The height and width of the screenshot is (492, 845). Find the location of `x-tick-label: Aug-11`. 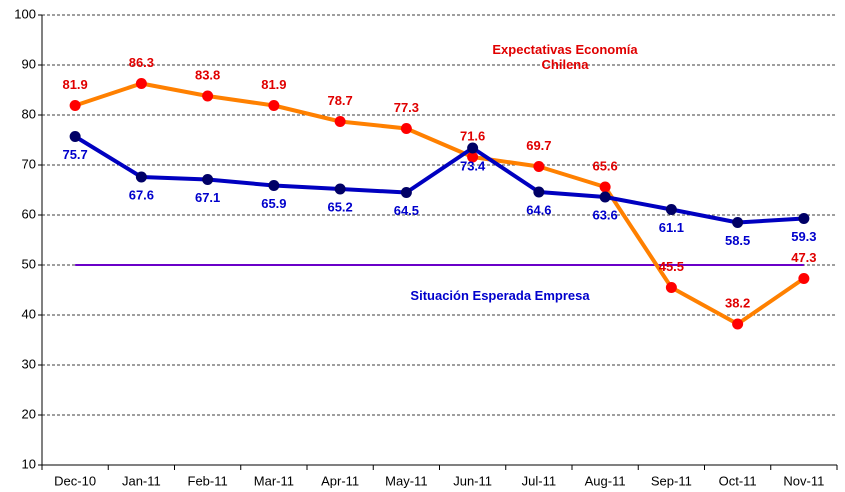

x-tick-label: Aug-11 is located at coordinates (605, 480).